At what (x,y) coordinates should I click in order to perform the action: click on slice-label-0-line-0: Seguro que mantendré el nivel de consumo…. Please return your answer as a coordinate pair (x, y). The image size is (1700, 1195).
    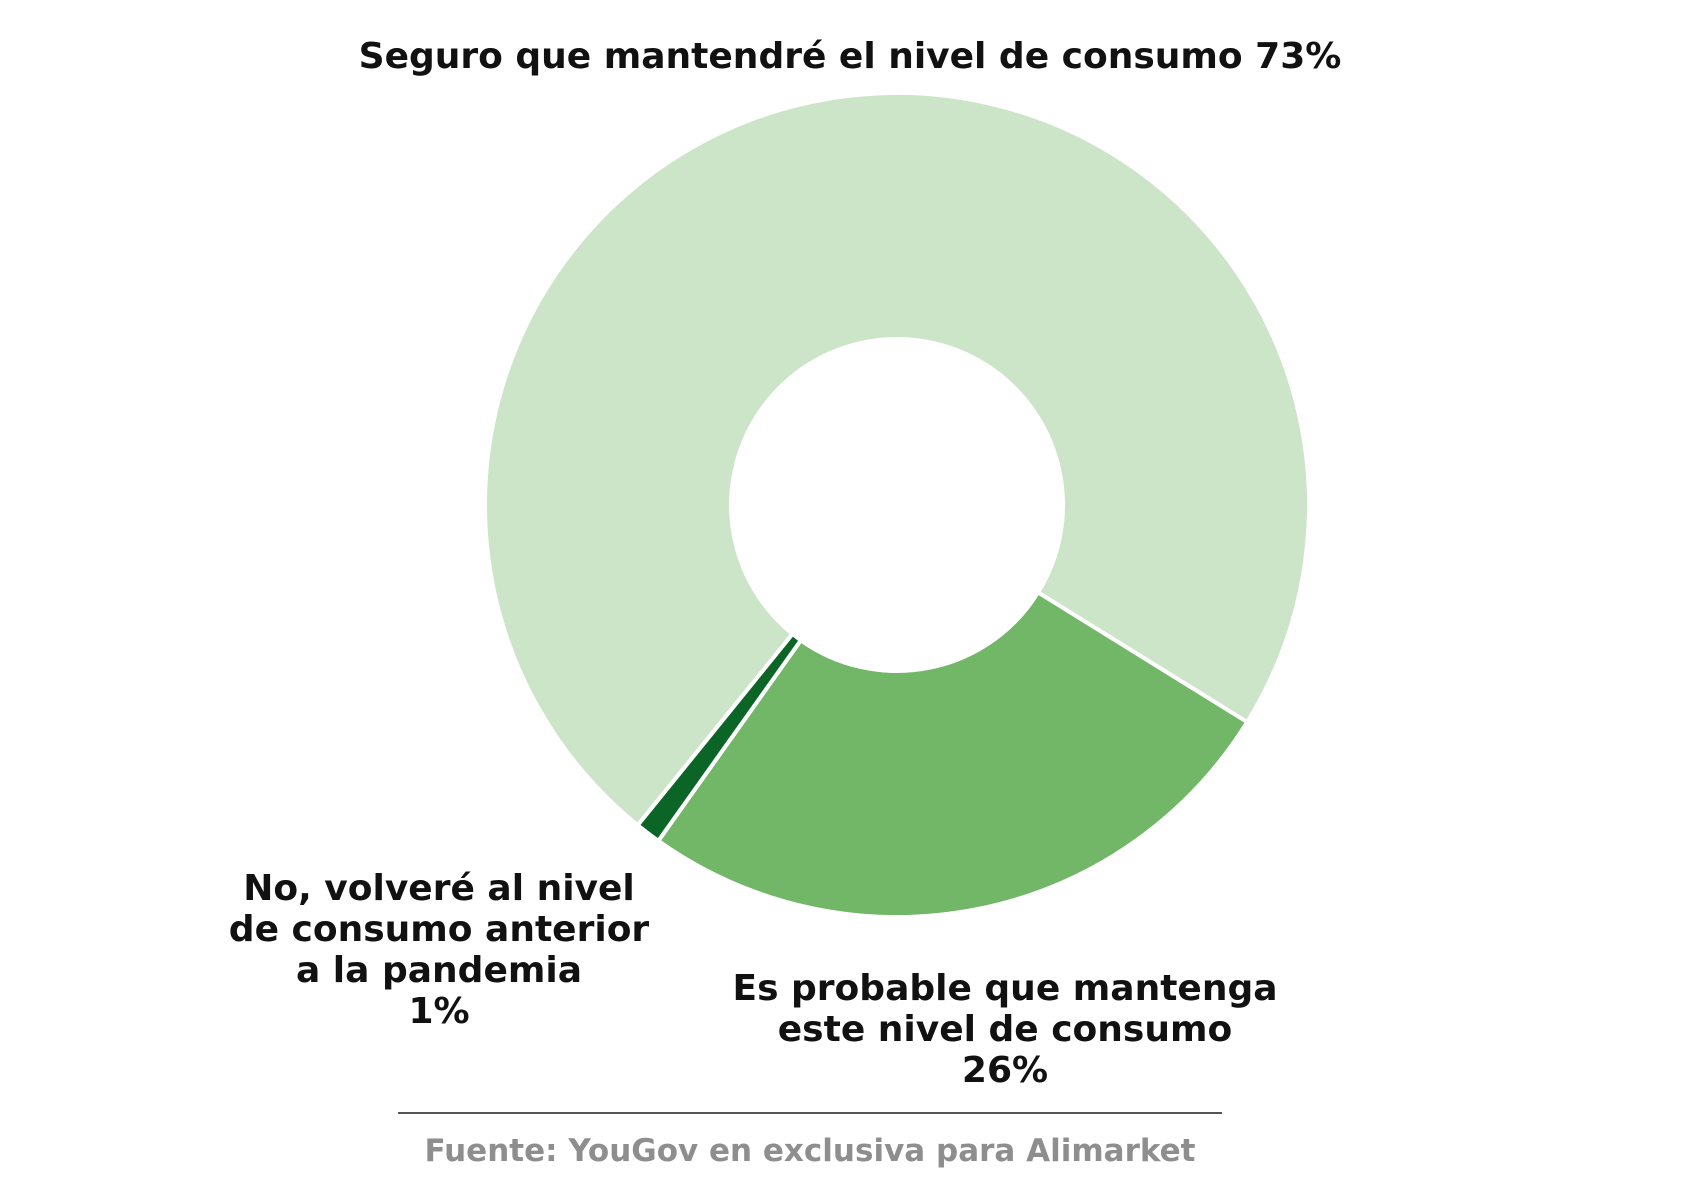
    Looking at the image, I should click on (850, 56).